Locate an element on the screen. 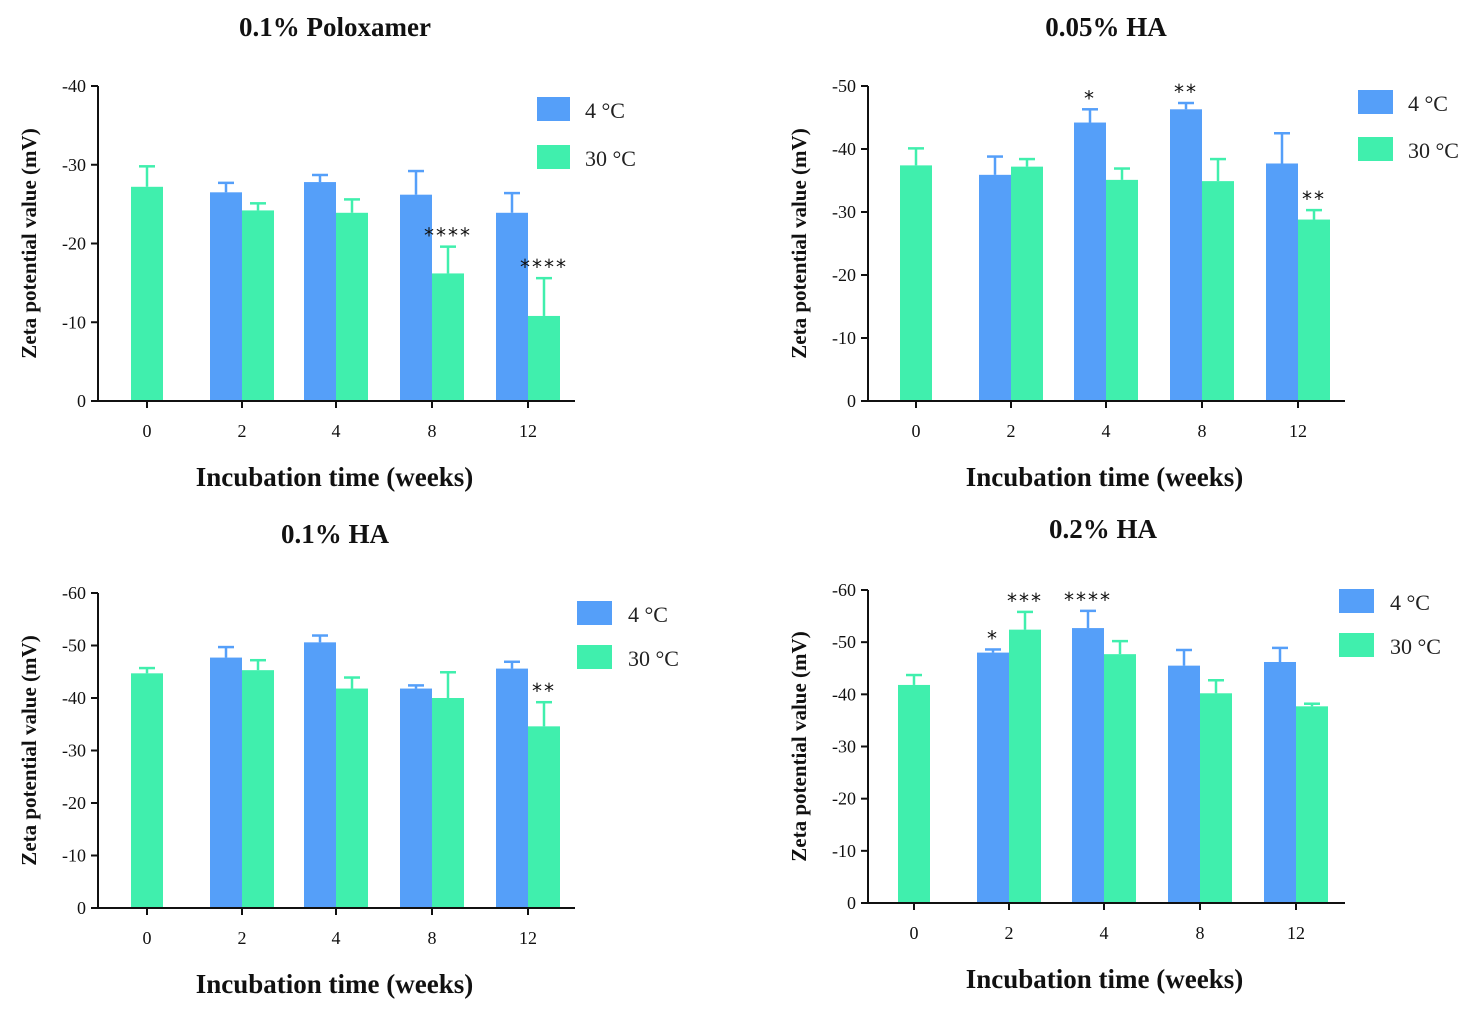  chart-title: 0.05% HA is located at coordinates (1106, 27).